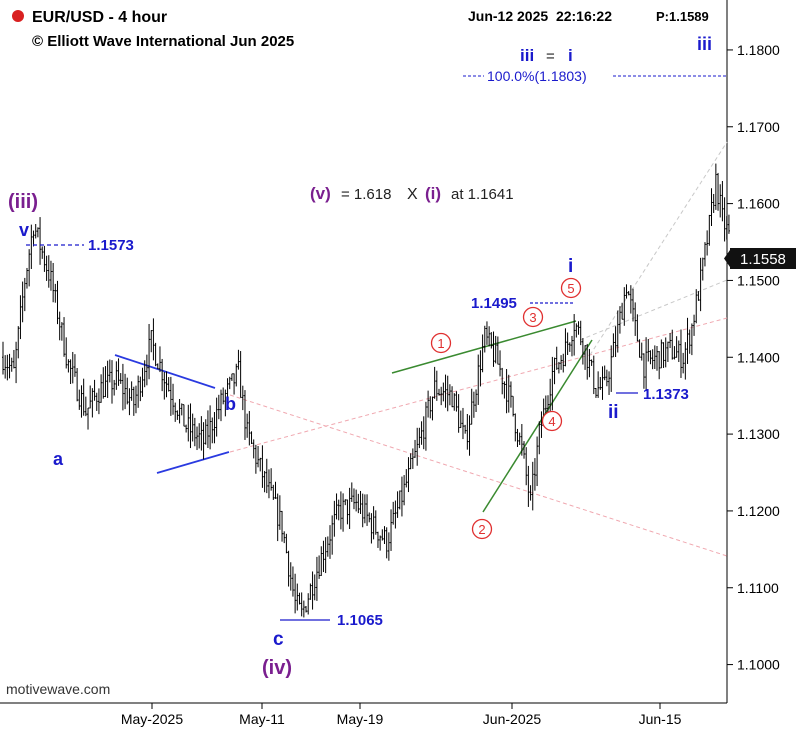 This screenshot has height=729, width=801. What do you see at coordinates (58, 459) in the screenshot?
I see `wave-label-a: a` at bounding box center [58, 459].